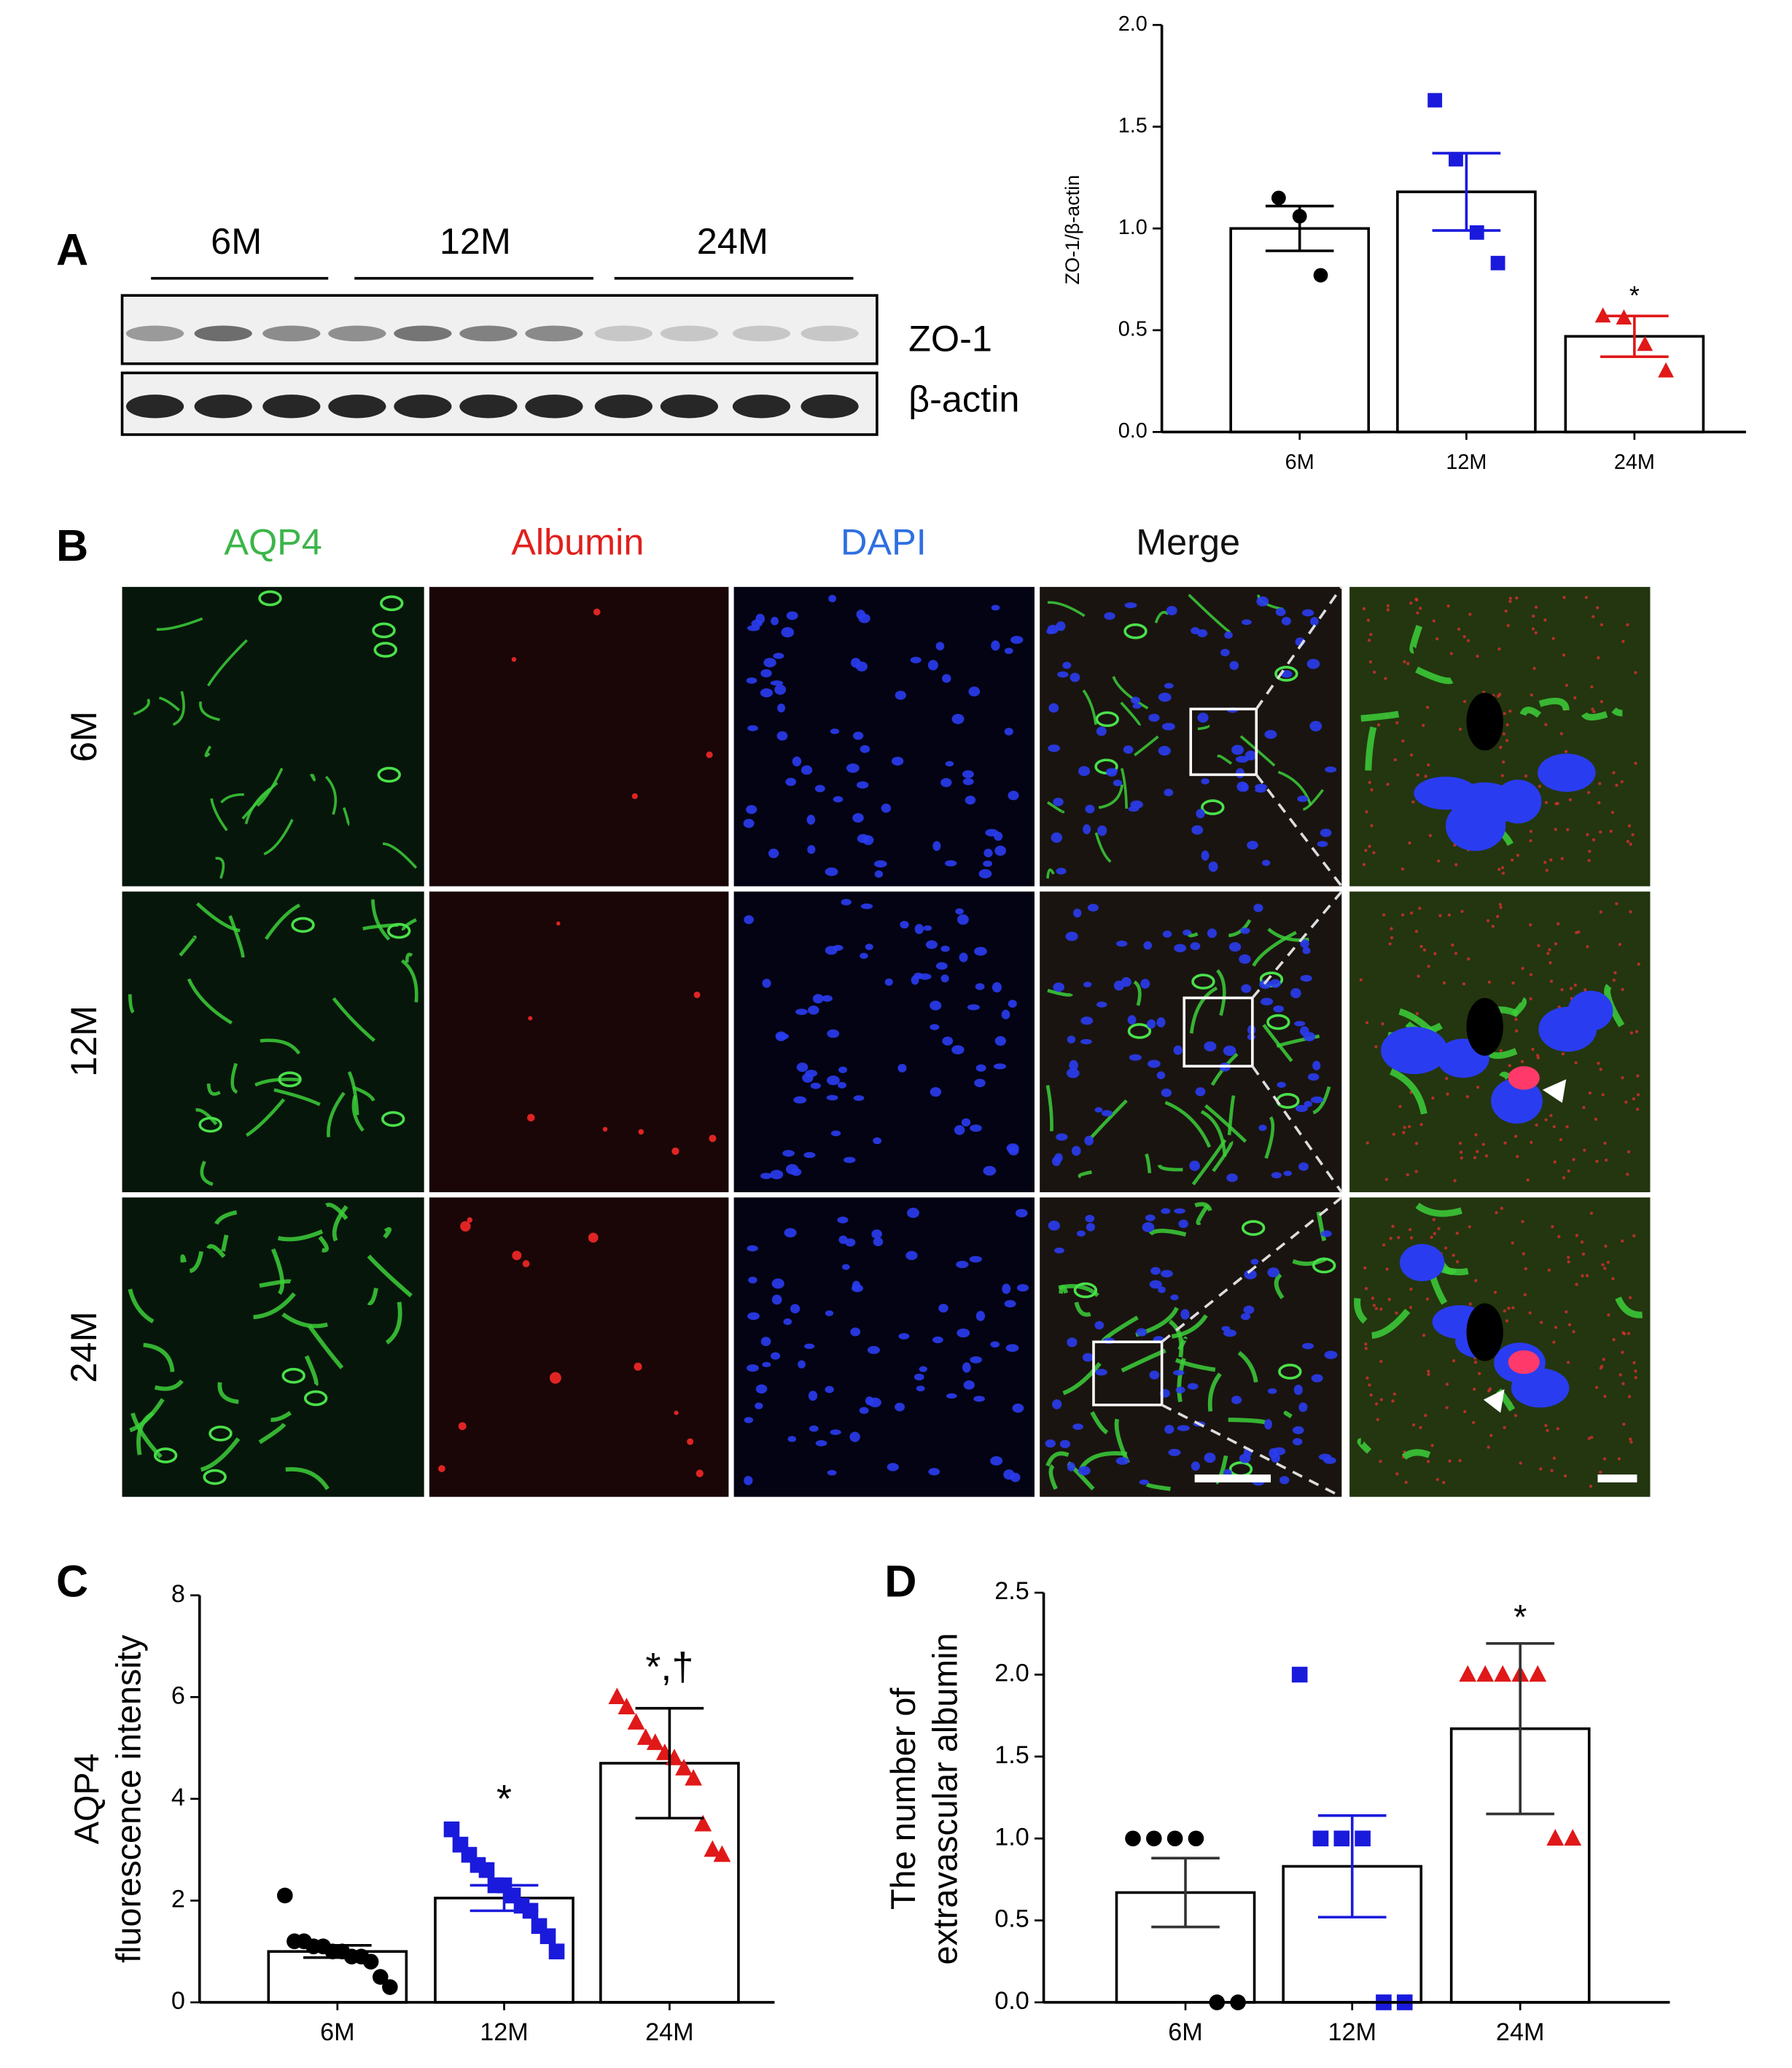  What do you see at coordinates (900, 1581) in the screenshot?
I see `panel-label: D` at bounding box center [900, 1581].